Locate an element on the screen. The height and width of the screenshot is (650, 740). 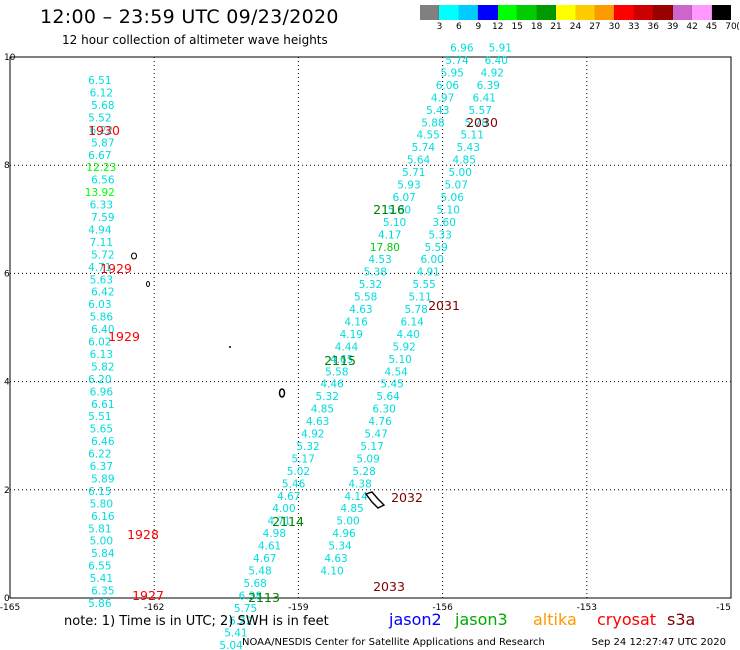
satellite-legend-entry: altika is located at coordinates (555, 619).